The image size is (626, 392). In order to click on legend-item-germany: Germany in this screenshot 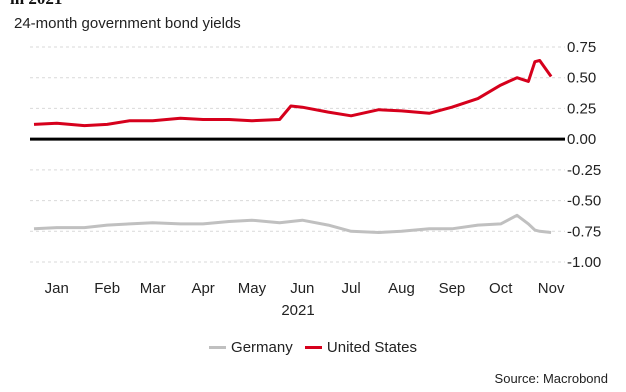, I will do `click(251, 347)`.